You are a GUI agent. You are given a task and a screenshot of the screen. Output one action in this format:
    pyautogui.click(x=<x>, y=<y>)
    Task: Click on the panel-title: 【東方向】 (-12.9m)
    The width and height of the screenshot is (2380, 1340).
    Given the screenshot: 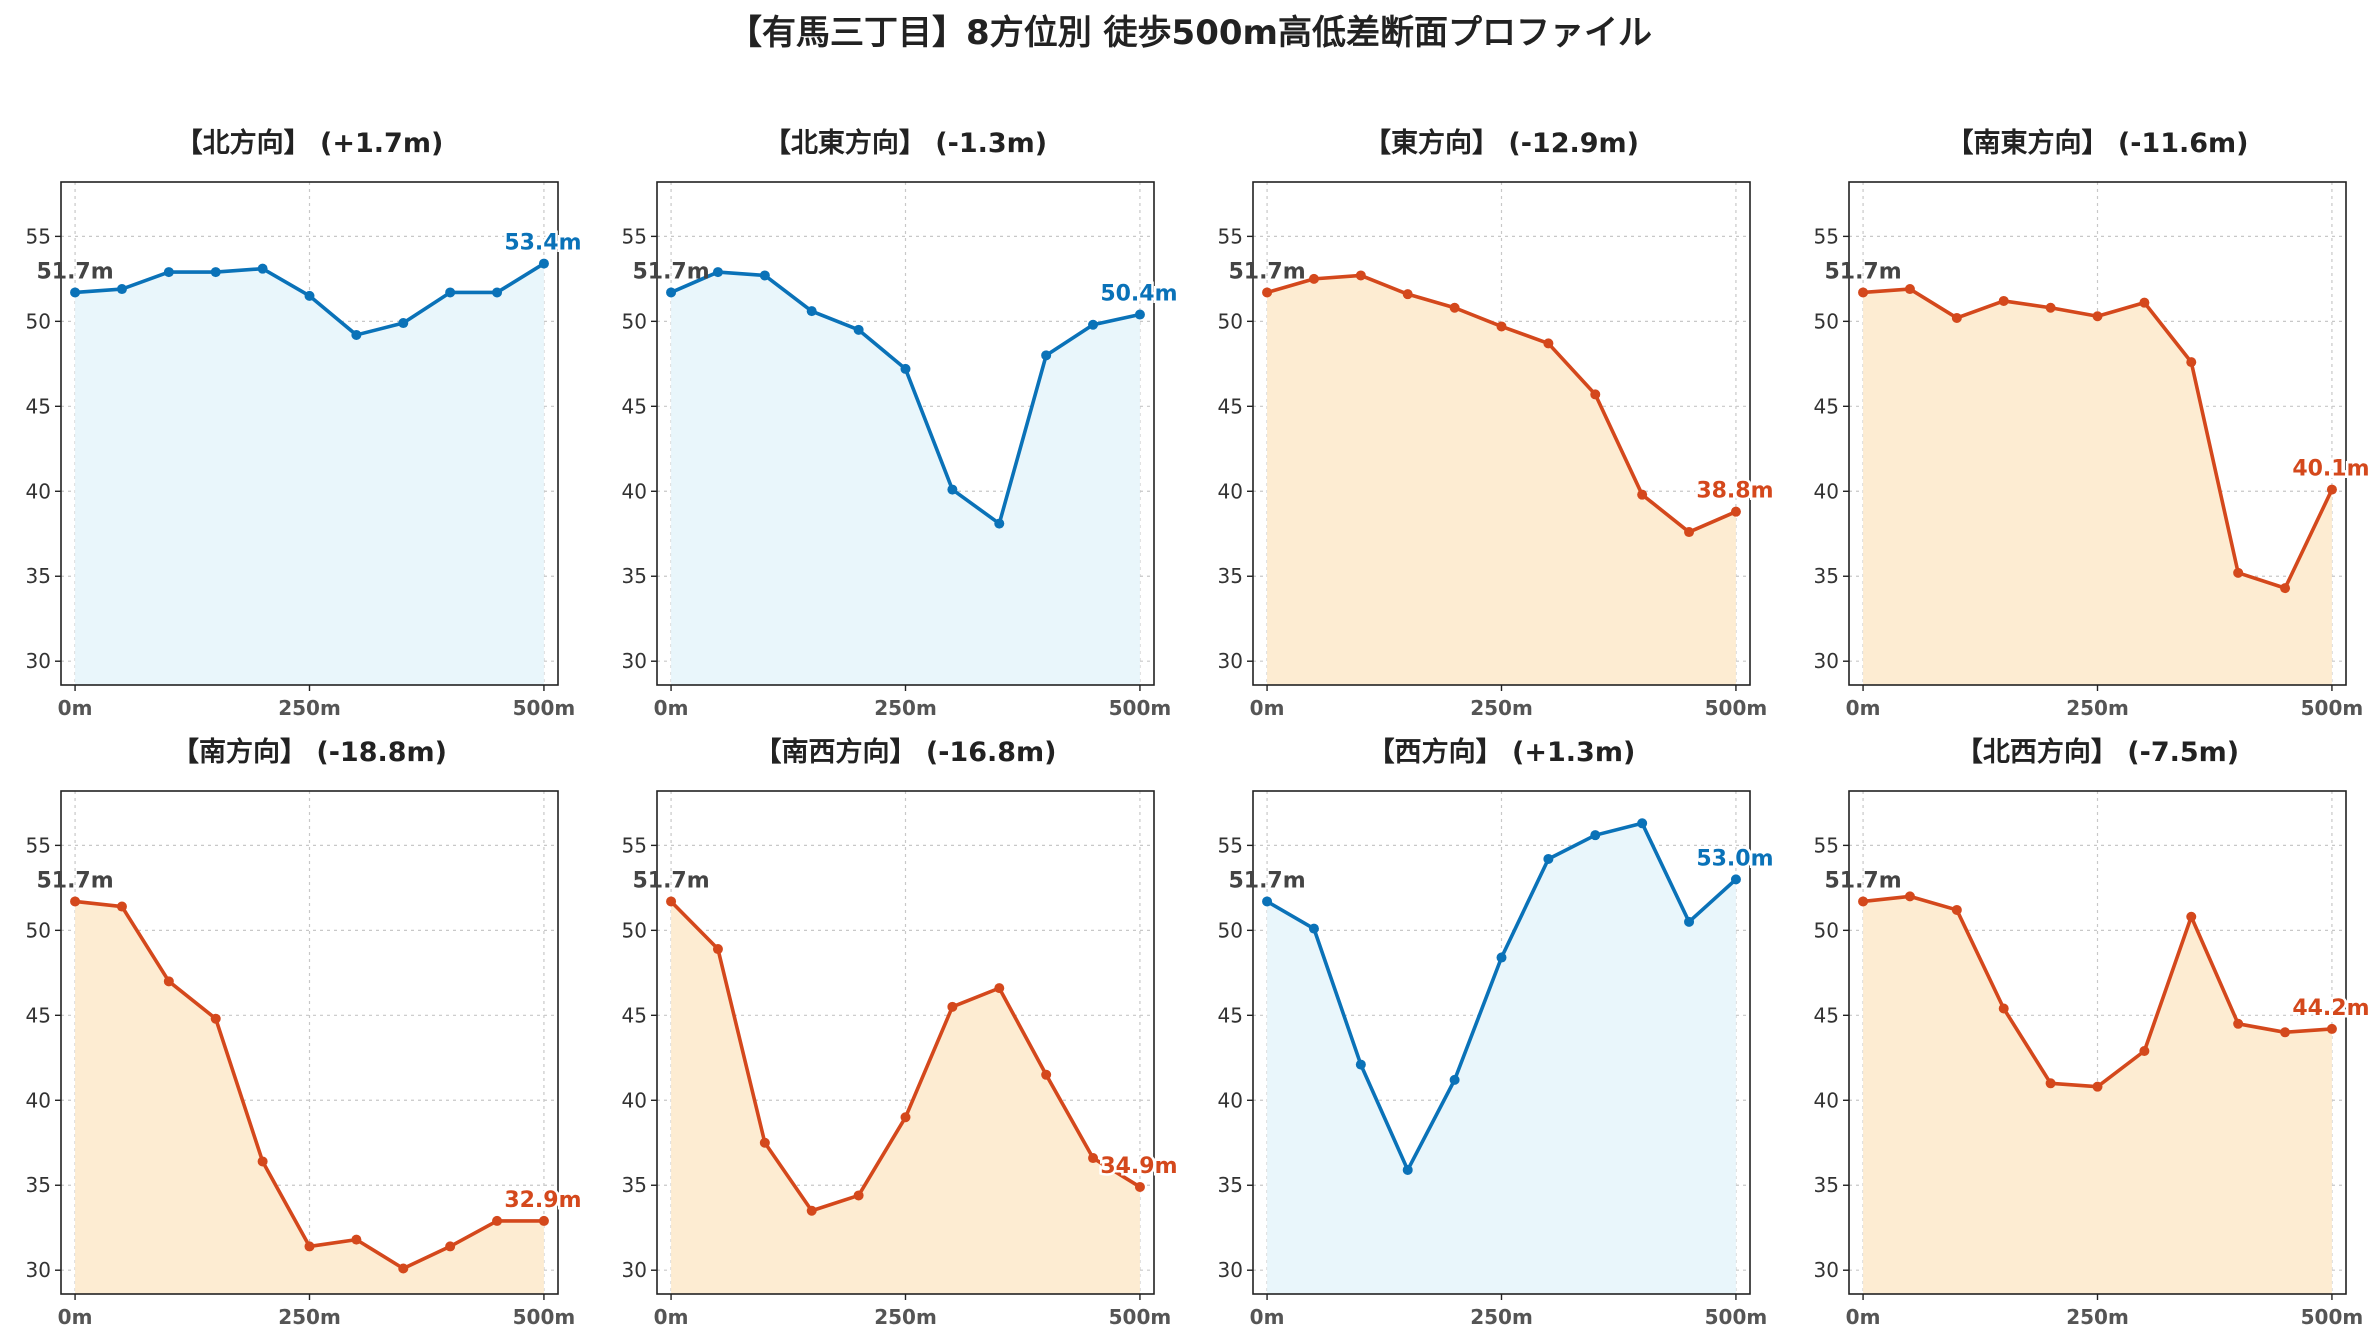 What is the action you would take?
    pyautogui.click(x=1501, y=143)
    